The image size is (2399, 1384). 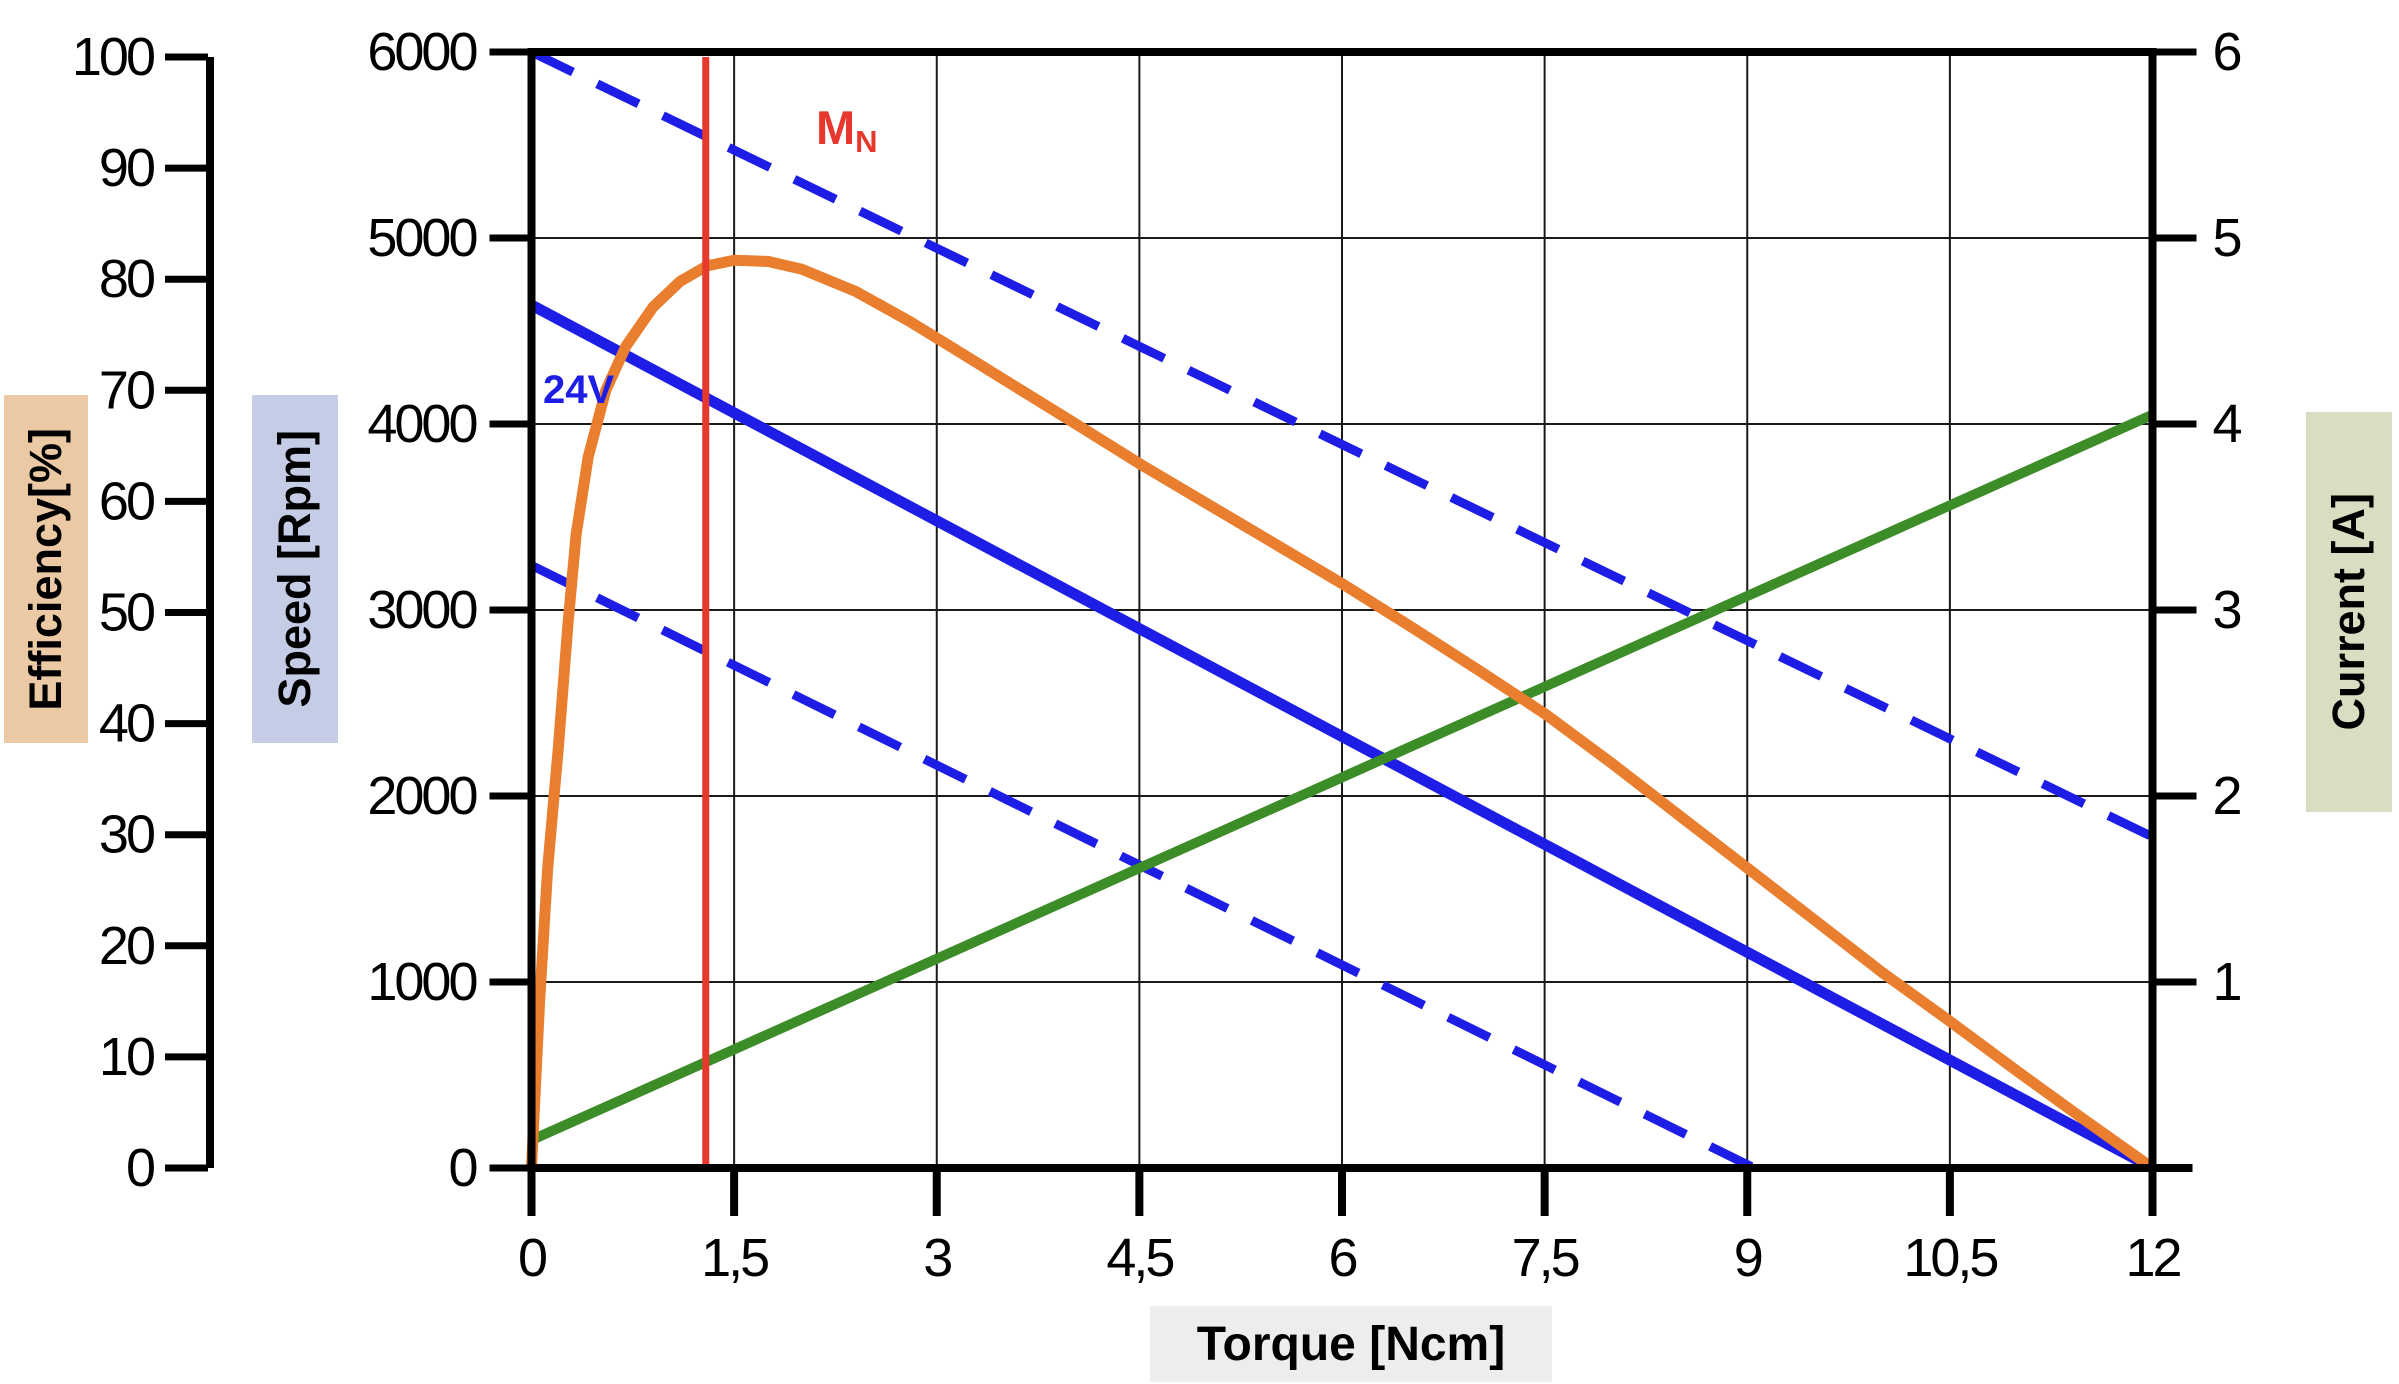 What do you see at coordinates (2227, 982) in the screenshot?
I see `current-tick-label: 1` at bounding box center [2227, 982].